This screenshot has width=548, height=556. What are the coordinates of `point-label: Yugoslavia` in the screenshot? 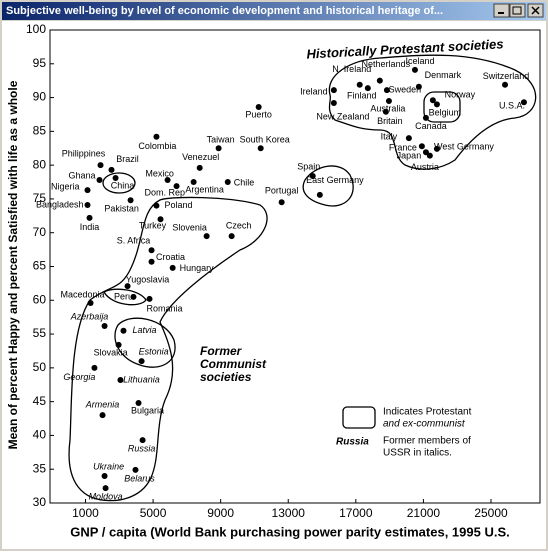 It's located at (148, 279).